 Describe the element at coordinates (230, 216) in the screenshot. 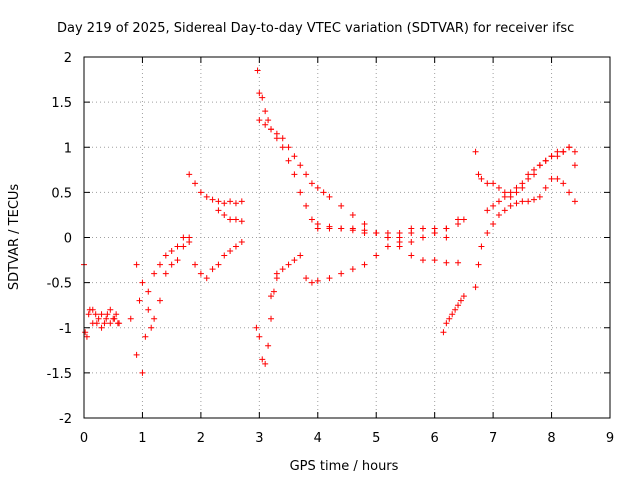

I see `series-sat-f` at that location.